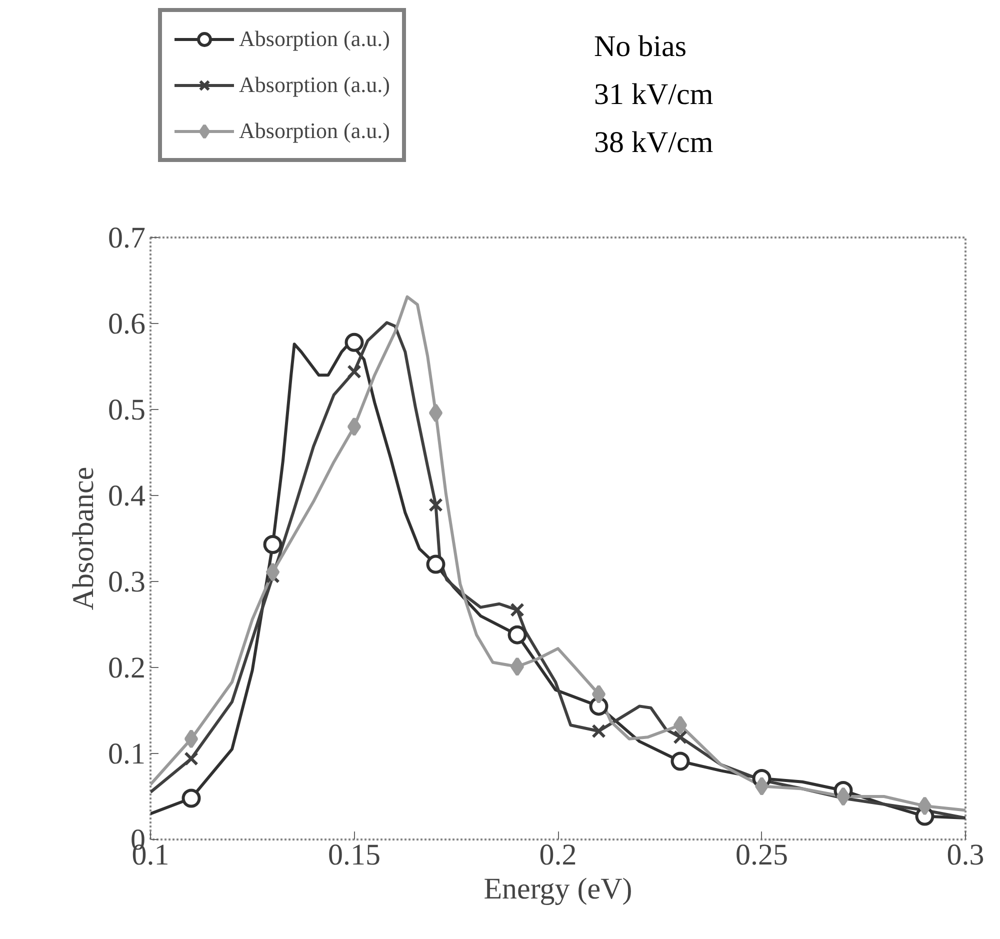  I want to click on text: 31 kV/cm, so click(654, 95).